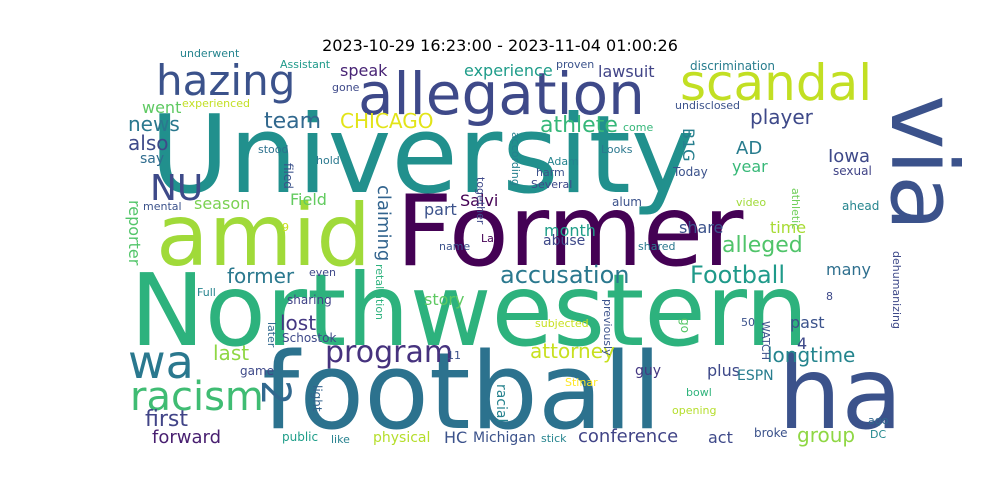 Image resolution: width=1000 pixels, height=500 pixels. What do you see at coordinates (617, 149) in the screenshot?
I see `word-85: Looks` at bounding box center [617, 149].